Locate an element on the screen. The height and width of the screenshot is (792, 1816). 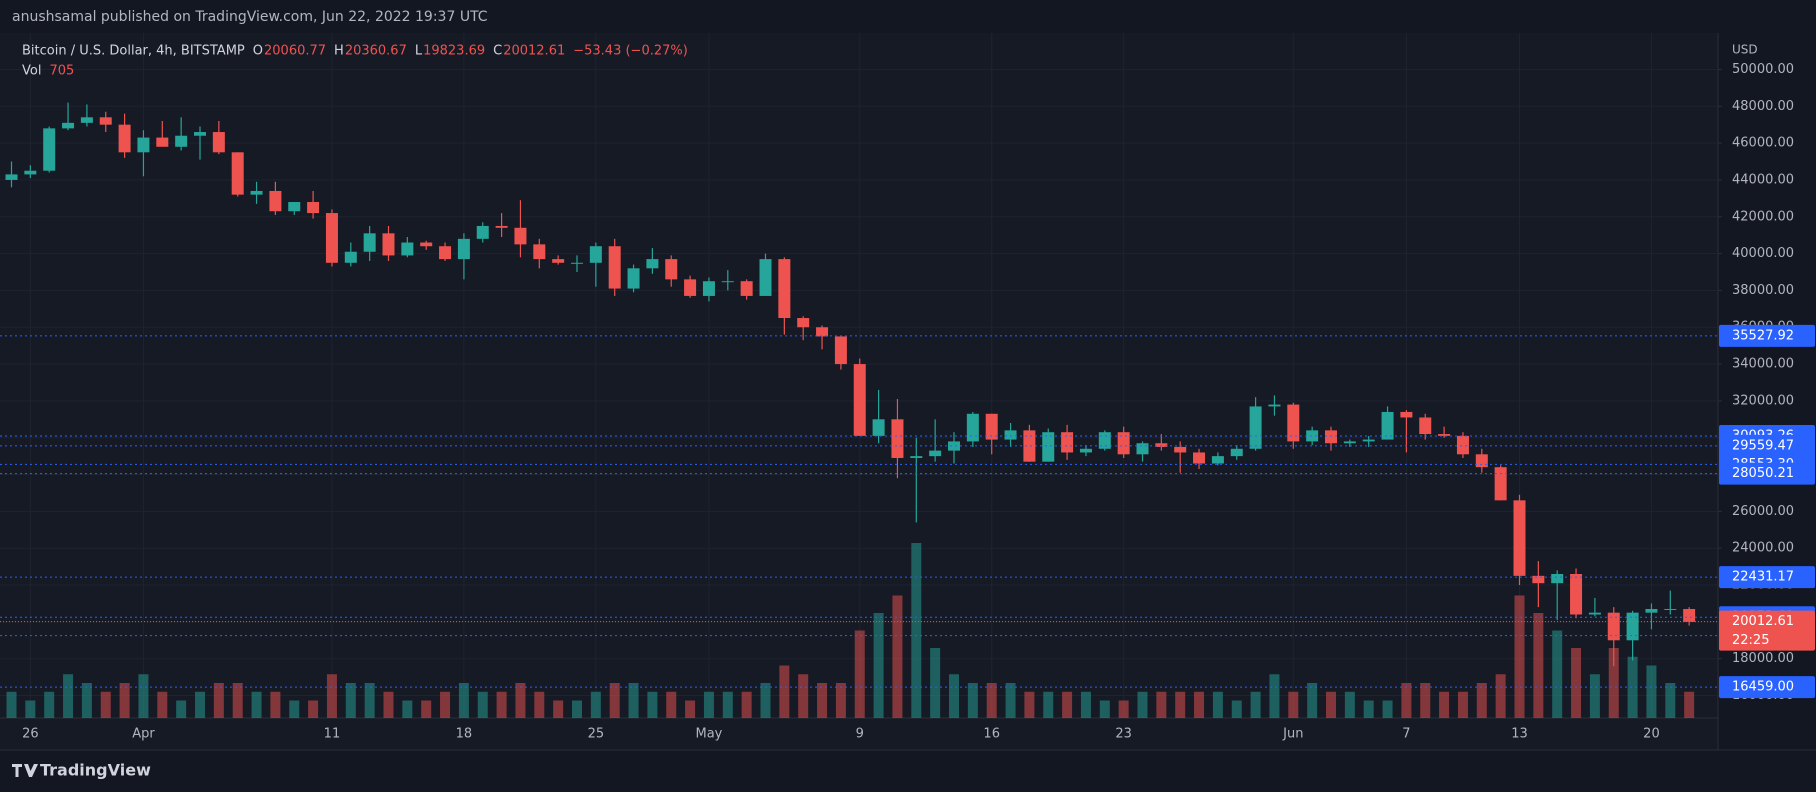
x-tick-label: 9 is located at coordinates (860, 734).